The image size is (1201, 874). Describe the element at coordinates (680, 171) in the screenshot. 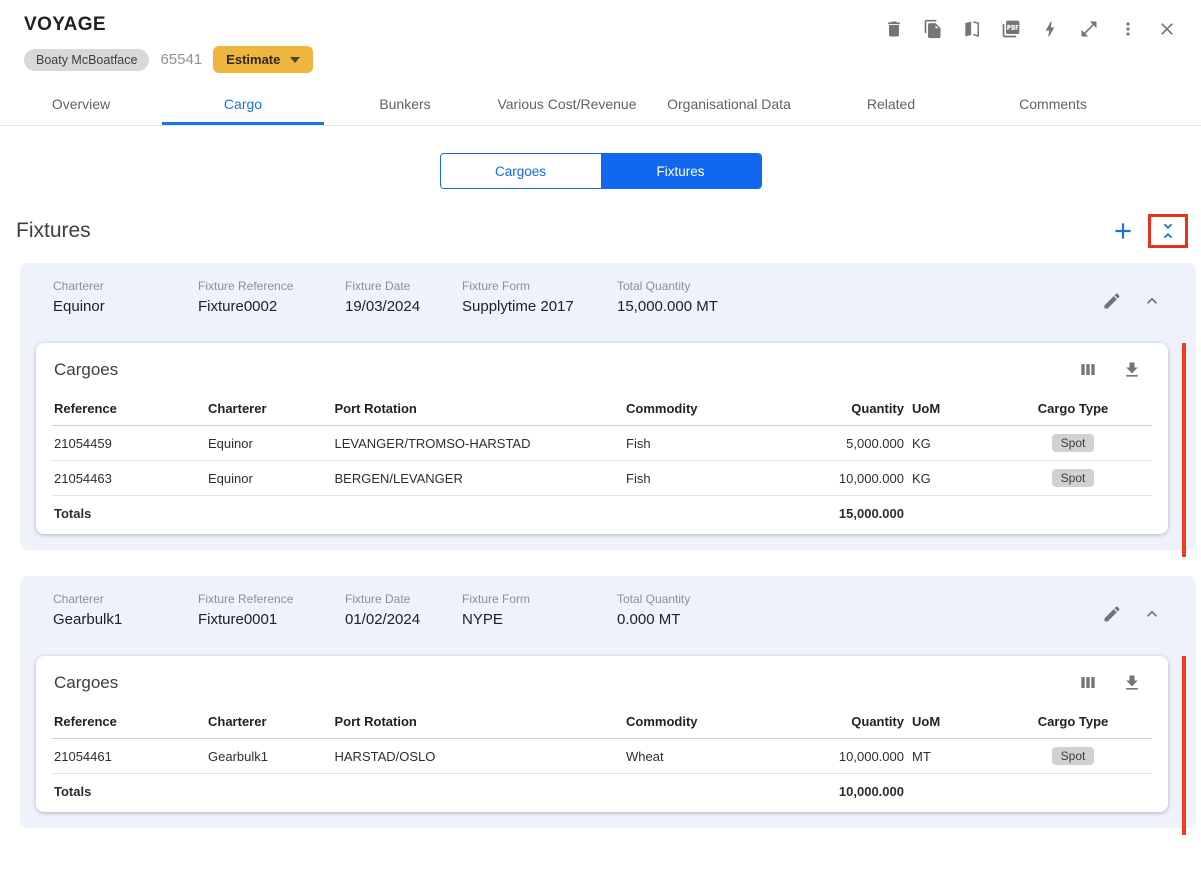

I see `toggle-fixtures-button: Fixtures` at that location.